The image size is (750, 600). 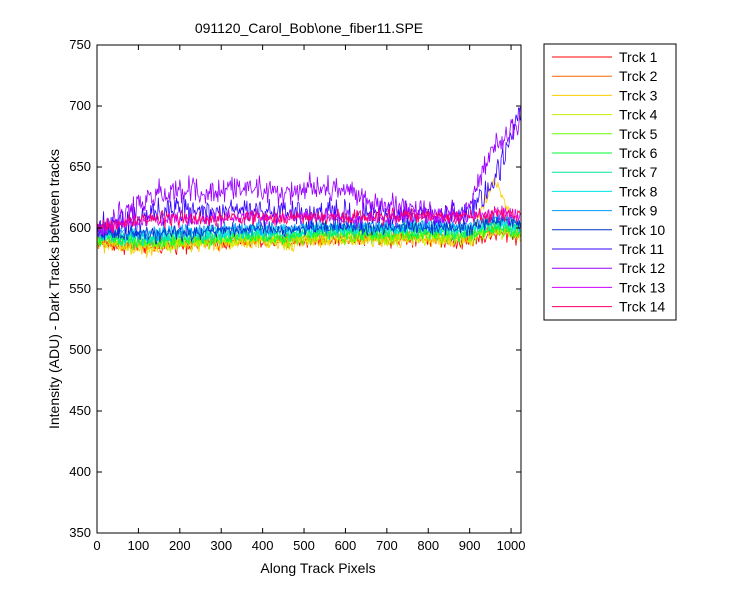 I want to click on y-tick-label: 450, so click(x=80, y=410).